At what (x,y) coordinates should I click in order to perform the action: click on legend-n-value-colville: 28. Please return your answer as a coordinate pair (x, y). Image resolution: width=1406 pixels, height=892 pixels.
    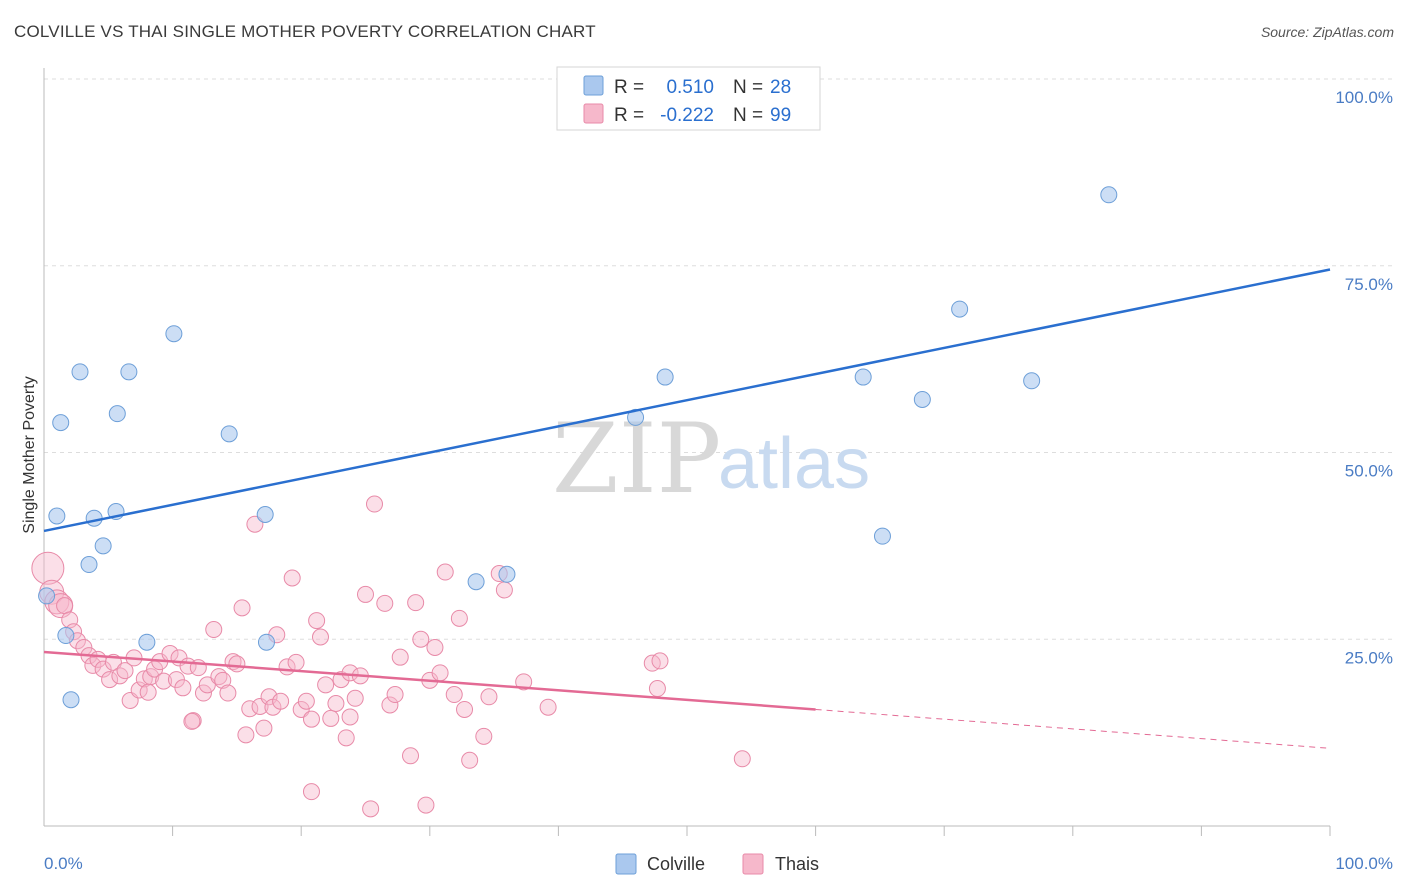
    Looking at the image, I should click on (780, 87).